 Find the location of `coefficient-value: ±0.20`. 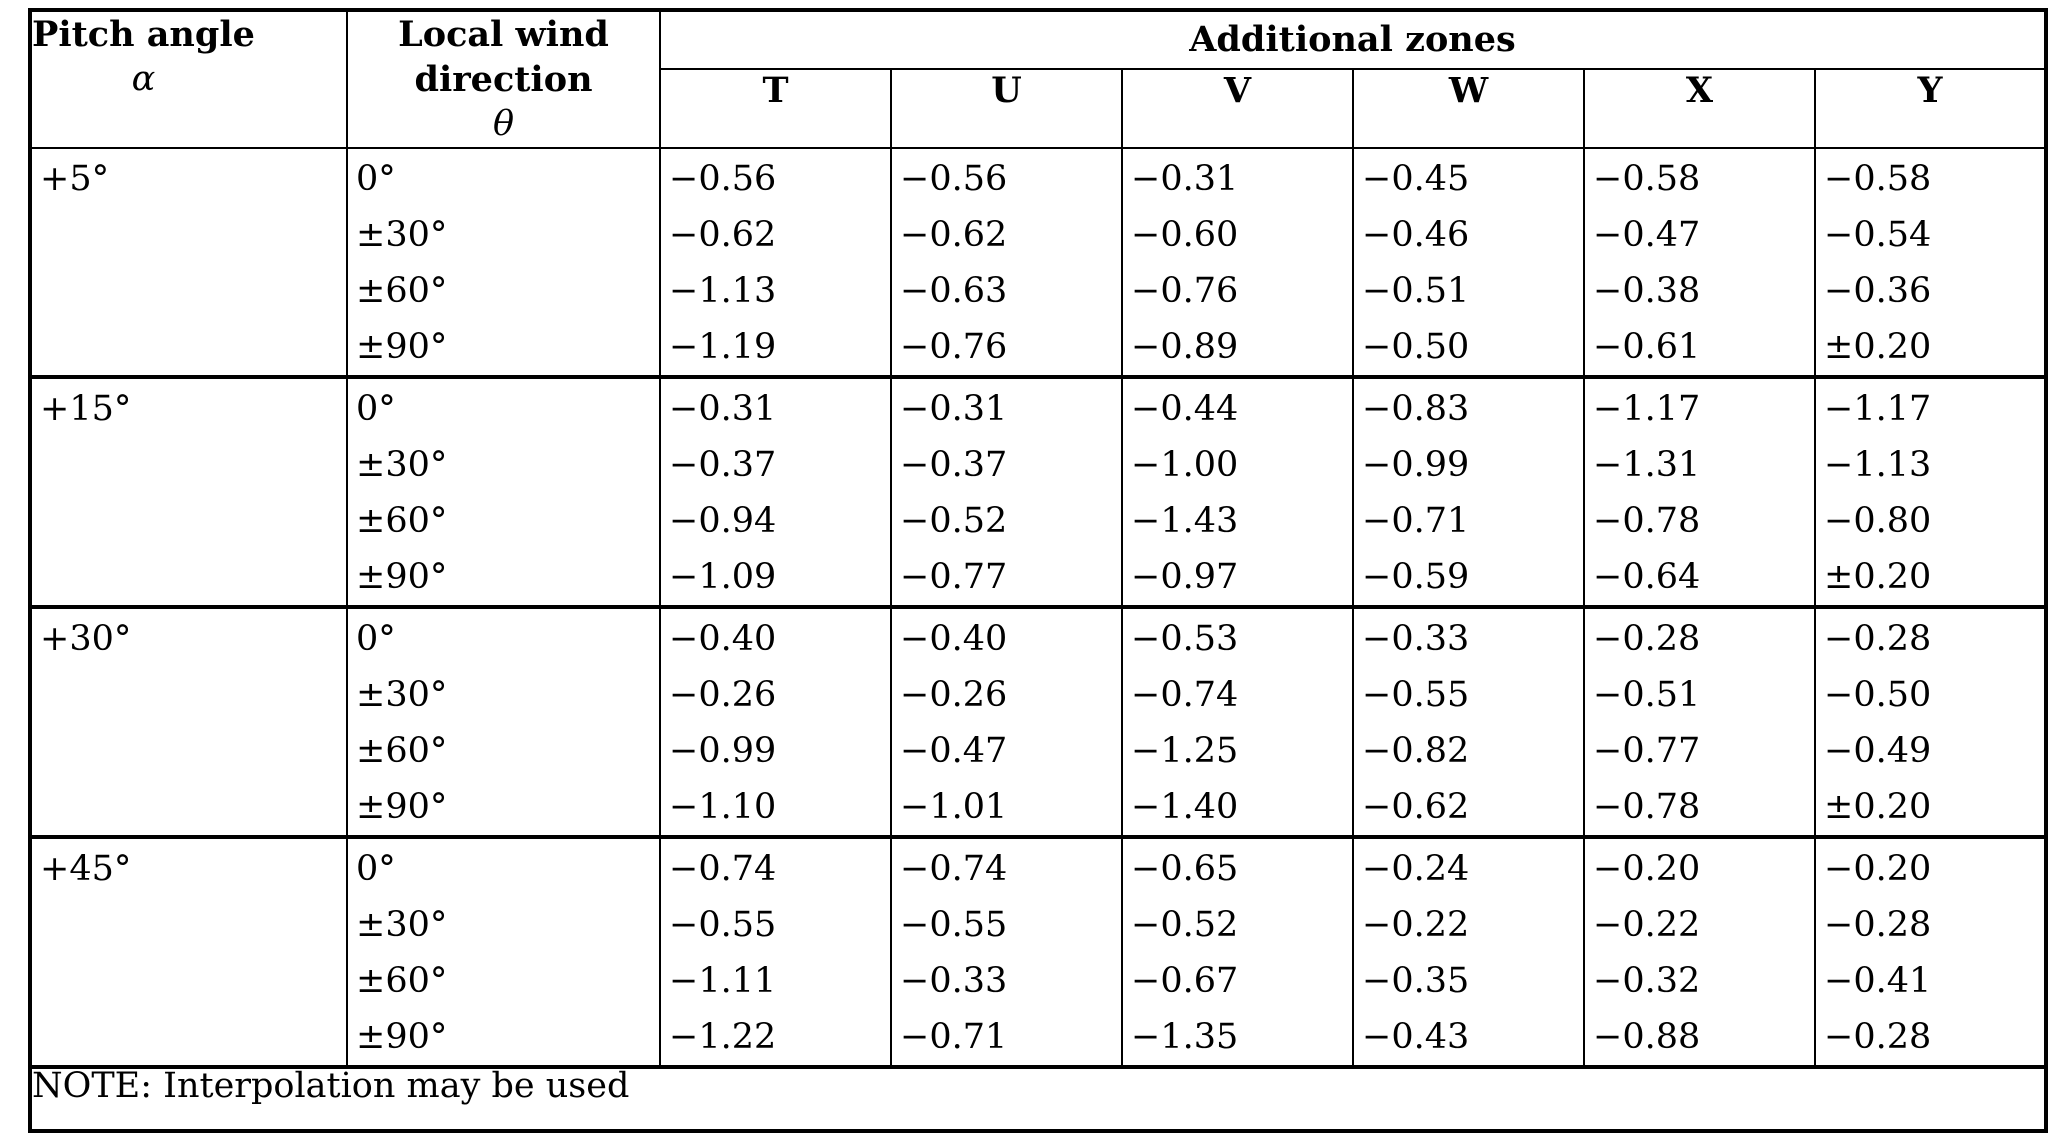

coefficient-value: ±0.20 is located at coordinates (1878, 577).